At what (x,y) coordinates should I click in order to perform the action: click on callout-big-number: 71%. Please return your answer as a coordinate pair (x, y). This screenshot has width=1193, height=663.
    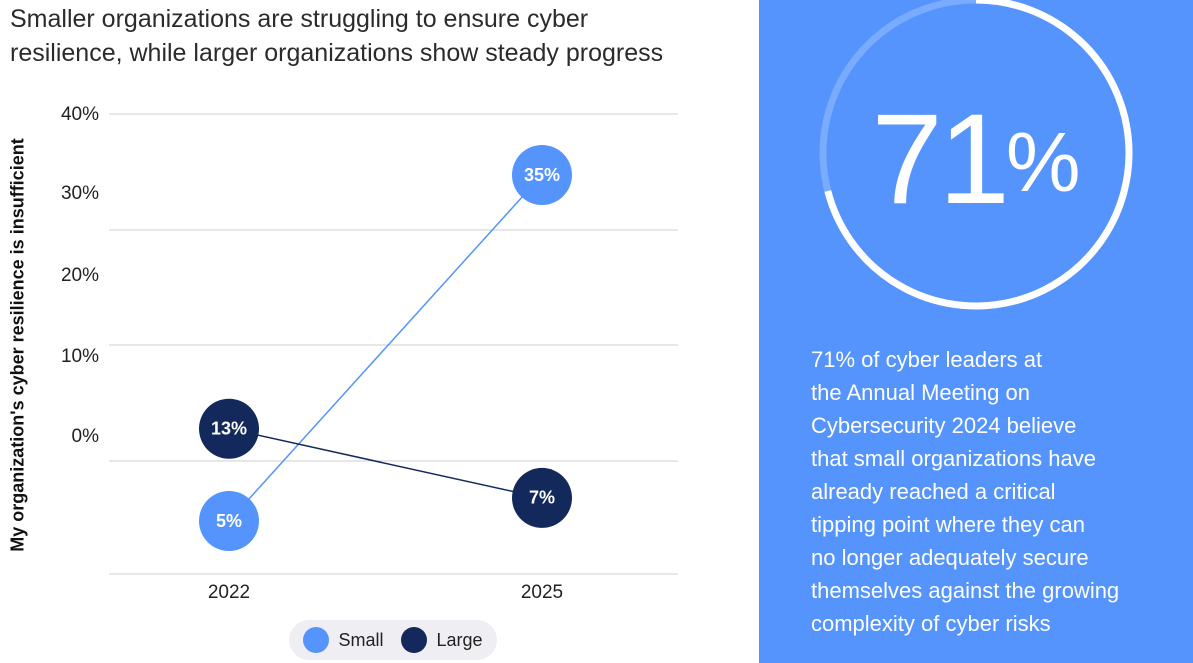
    Looking at the image, I should click on (976, 160).